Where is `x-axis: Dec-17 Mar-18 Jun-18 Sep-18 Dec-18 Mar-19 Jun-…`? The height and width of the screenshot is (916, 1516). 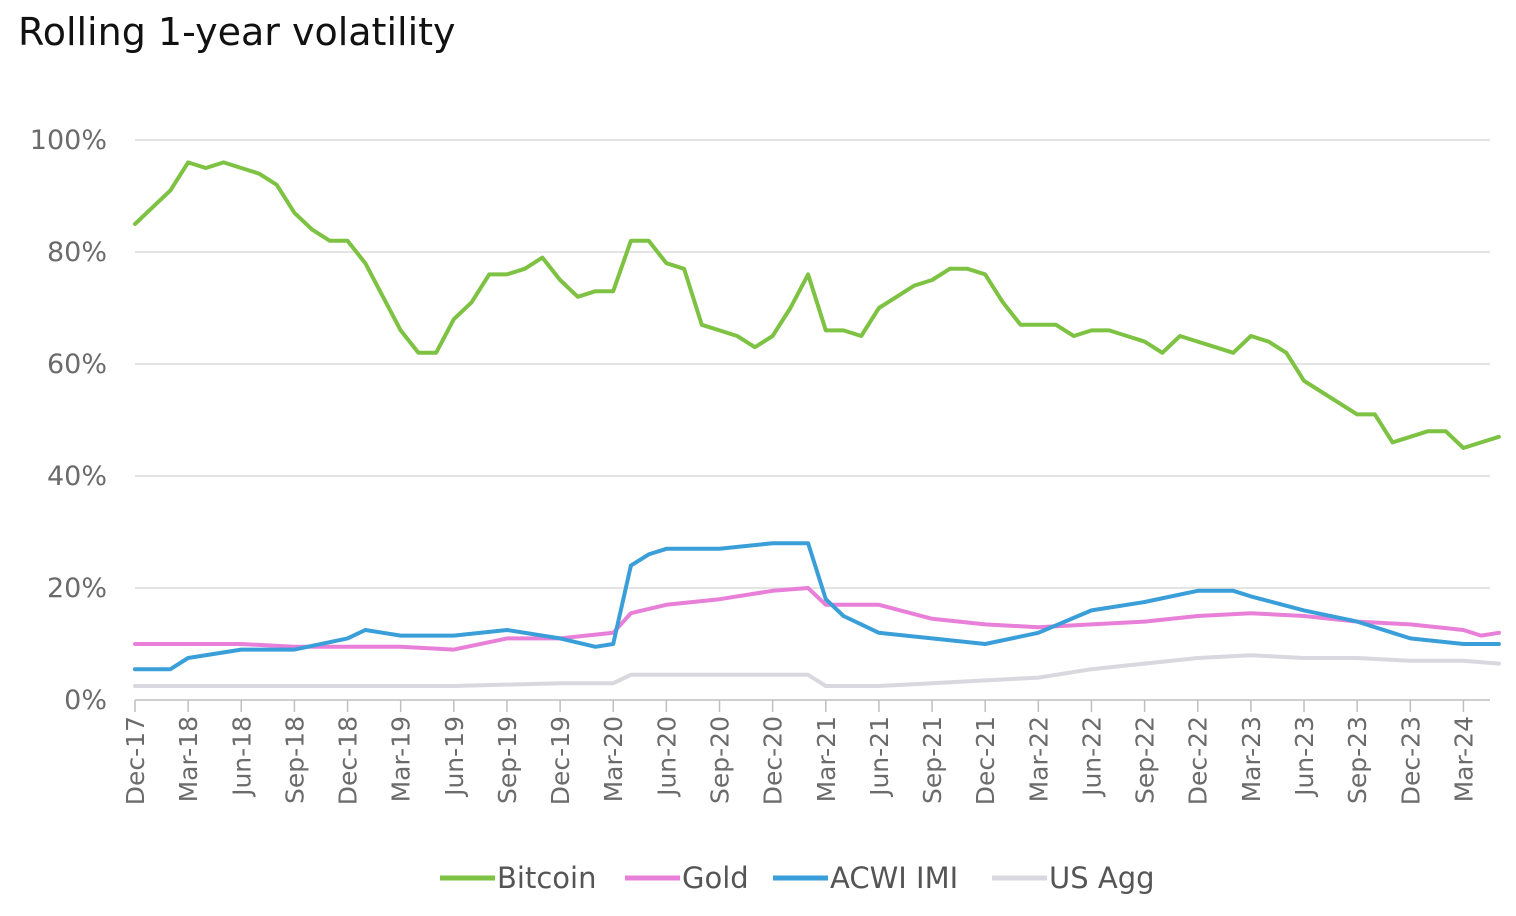 x-axis: Dec-17 Mar-18 Jun-18 Sep-18 Dec-18 Mar-19 Jun-… is located at coordinates (799, 752).